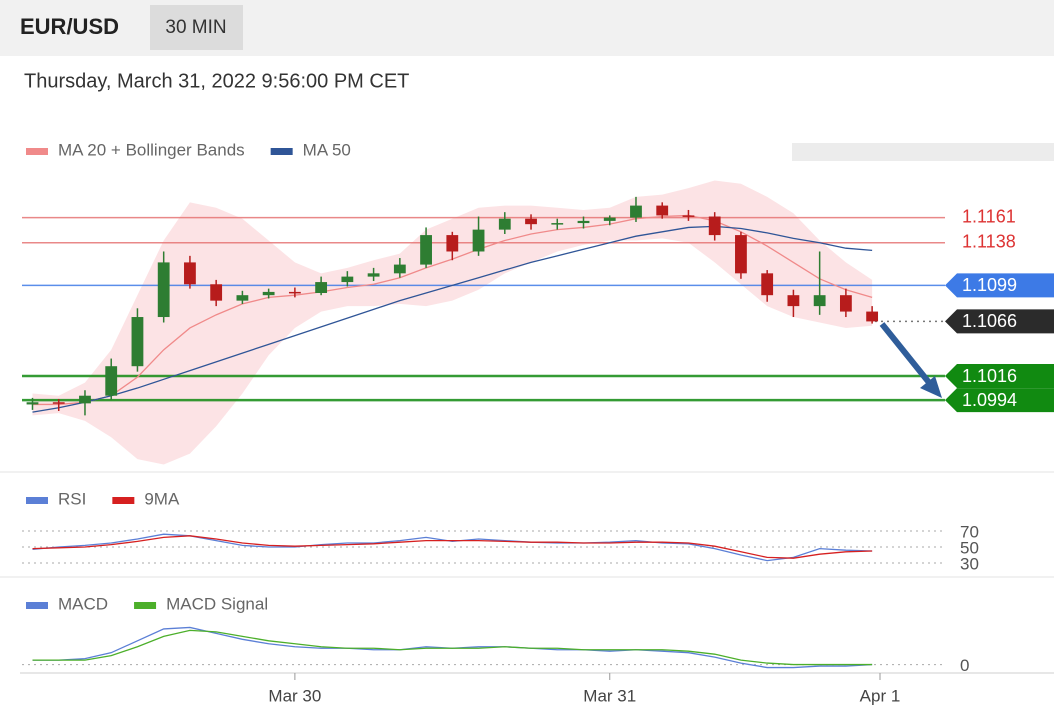 This screenshot has width=1054, height=724. I want to click on symbol: EUR/USD, so click(69, 26).